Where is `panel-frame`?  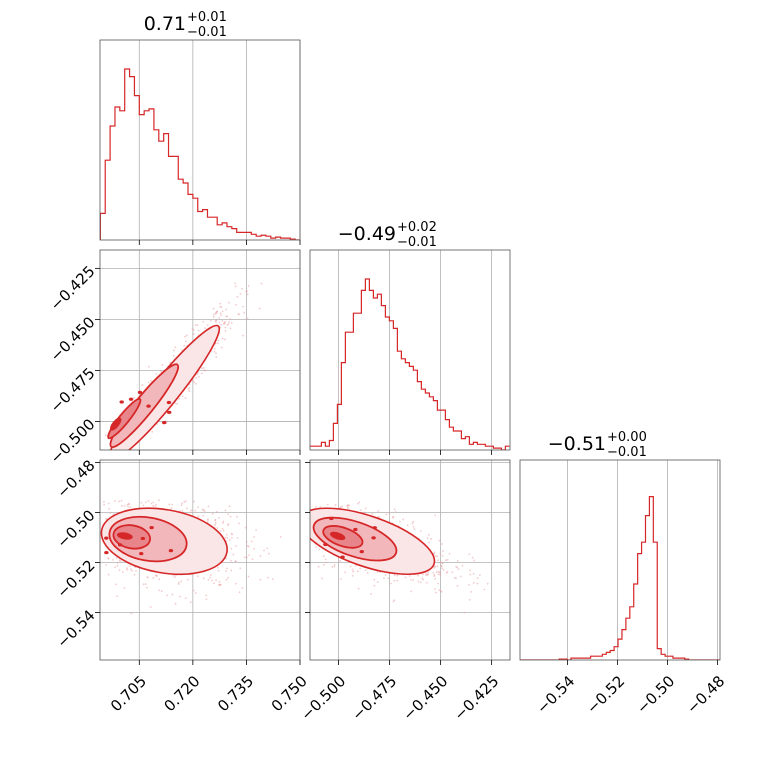 panel-frame is located at coordinates (200, 140).